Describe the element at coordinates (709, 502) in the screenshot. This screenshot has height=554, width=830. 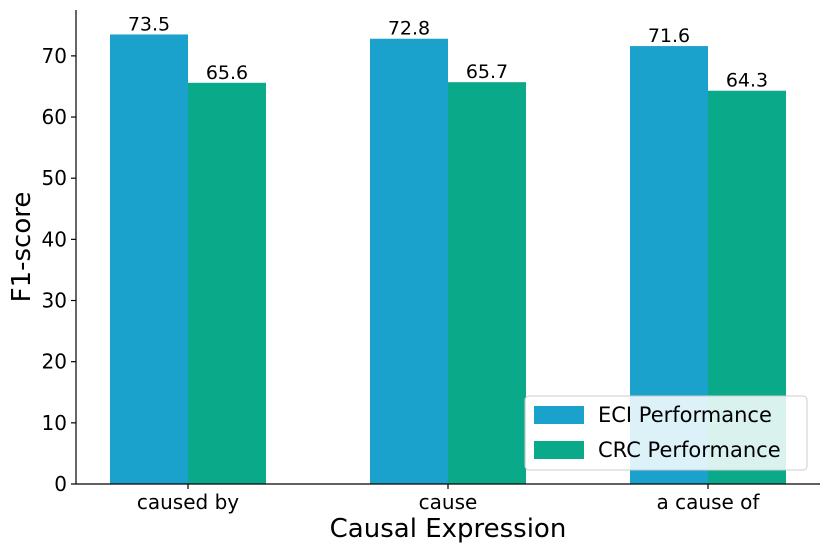
I see `x-tick-label: a cause of` at that location.